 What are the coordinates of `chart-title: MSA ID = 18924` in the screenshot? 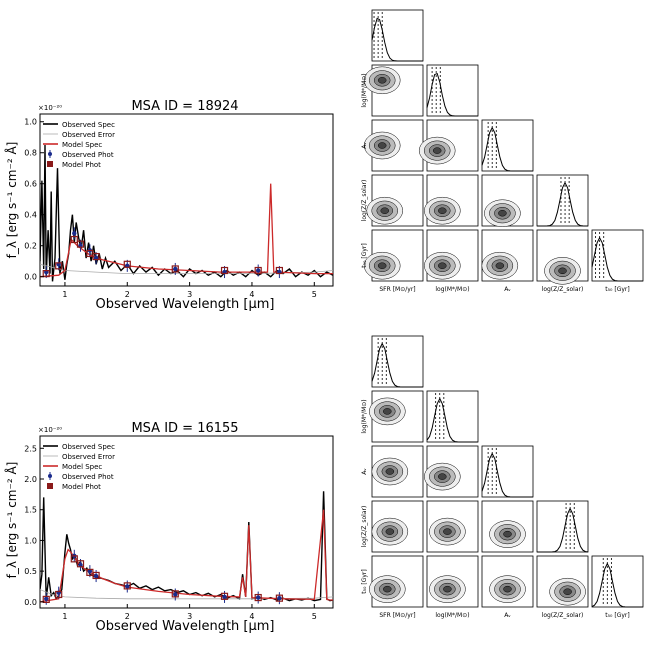 It's located at (184, 106).